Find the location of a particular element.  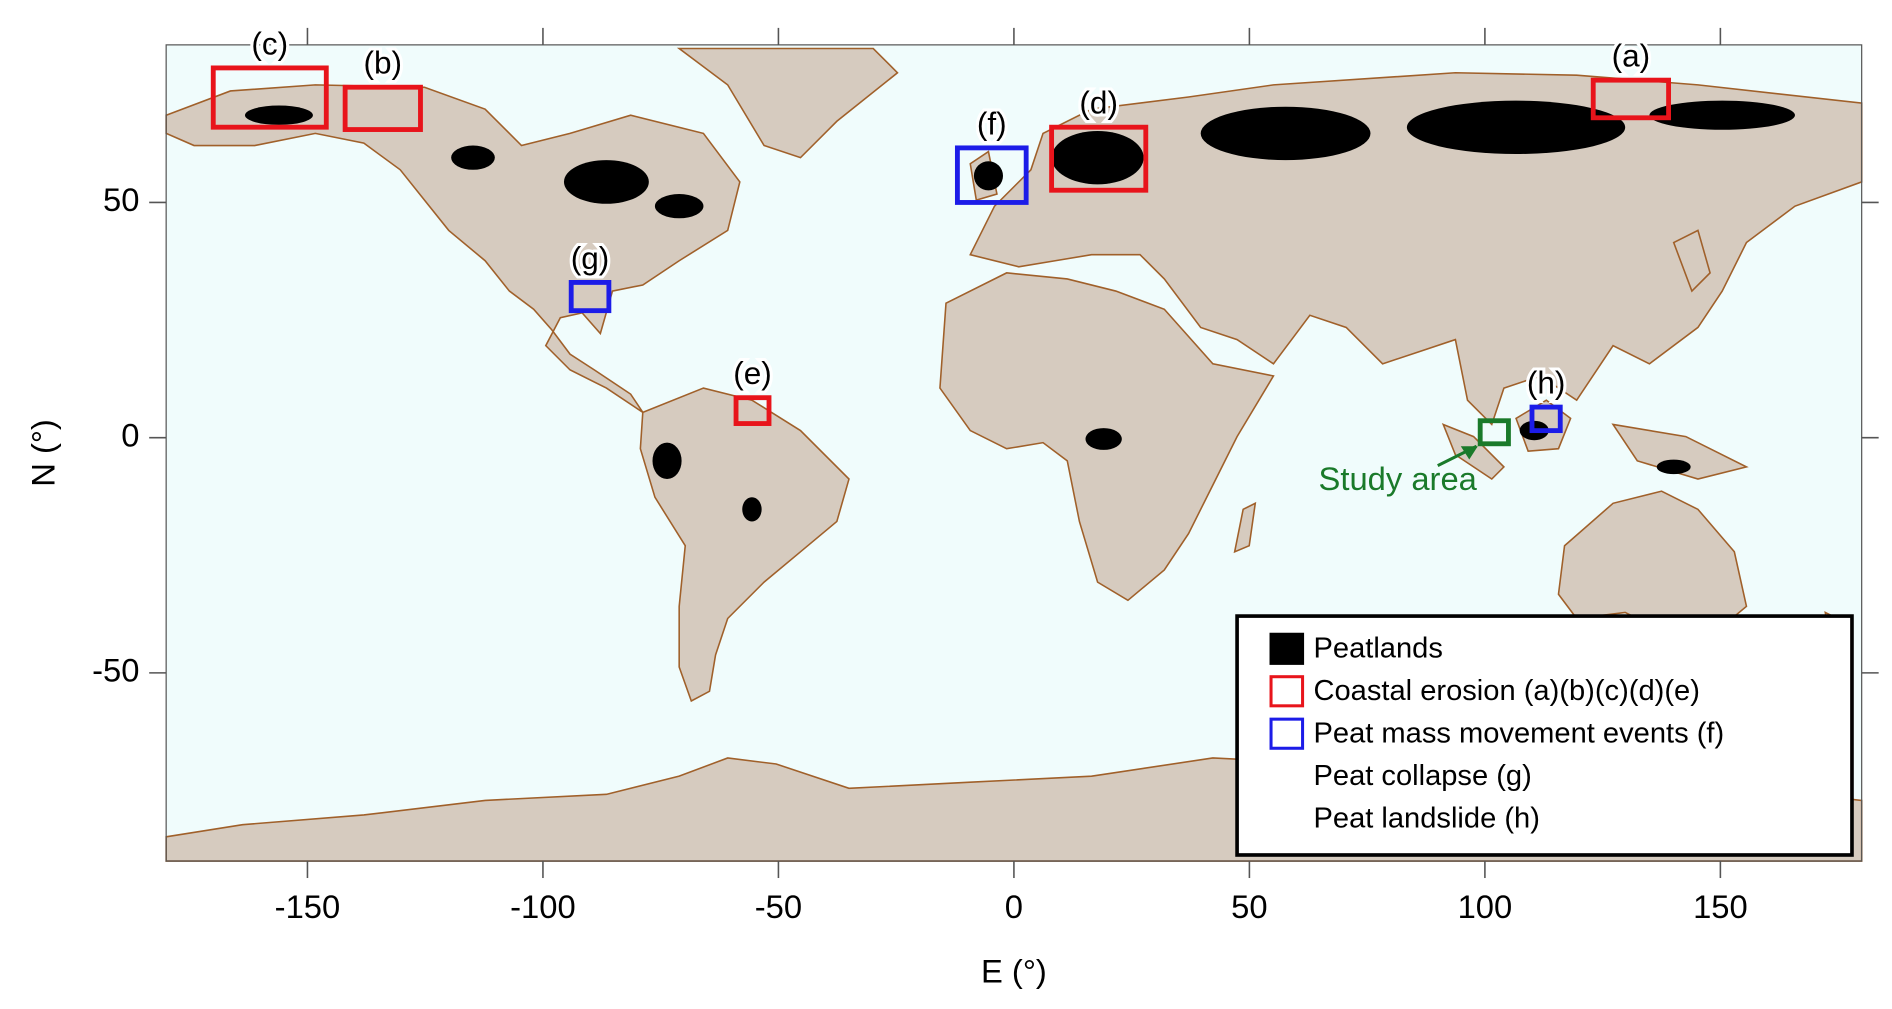

legend-label: Peat collapse (g) is located at coordinates (1422, 776).